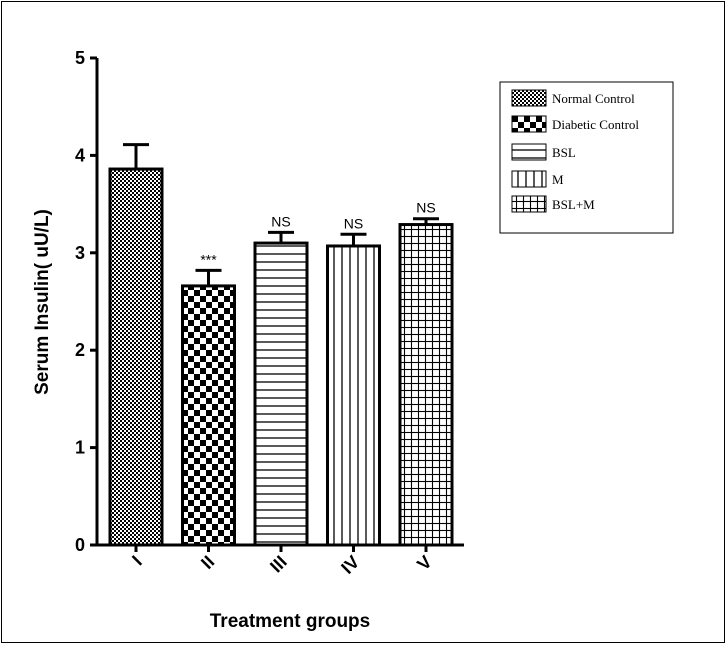 This screenshot has height=649, width=728. I want to click on legend-label: M, so click(558, 179).